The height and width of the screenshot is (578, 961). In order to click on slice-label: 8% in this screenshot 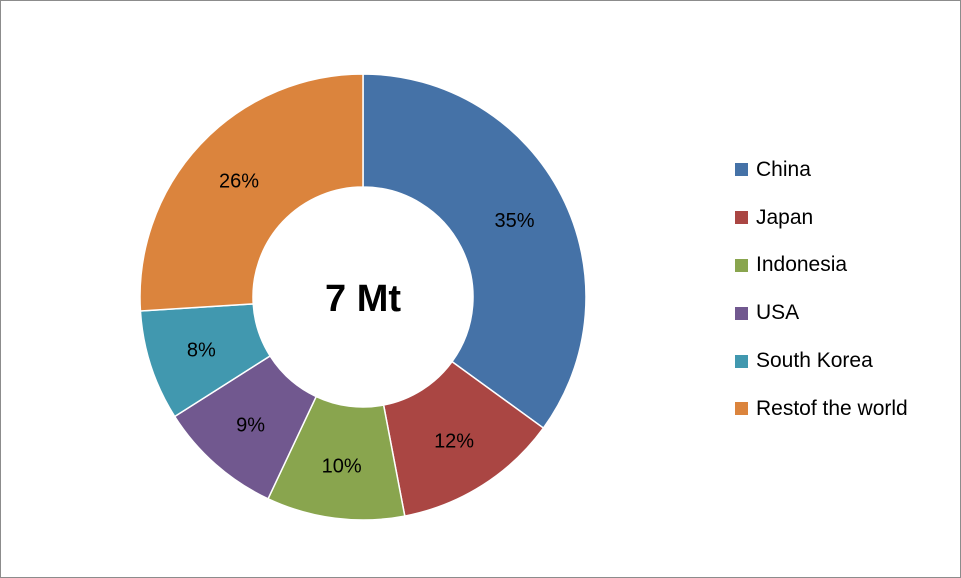, I will do `click(201, 351)`.